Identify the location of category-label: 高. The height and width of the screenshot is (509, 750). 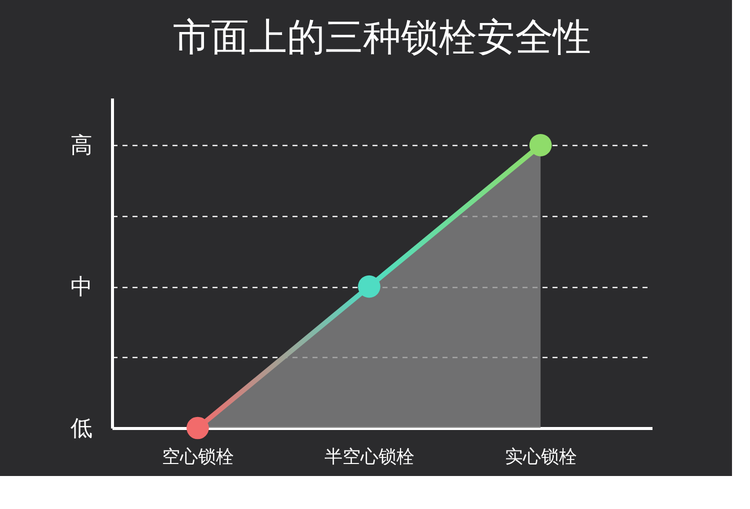
(81, 146).